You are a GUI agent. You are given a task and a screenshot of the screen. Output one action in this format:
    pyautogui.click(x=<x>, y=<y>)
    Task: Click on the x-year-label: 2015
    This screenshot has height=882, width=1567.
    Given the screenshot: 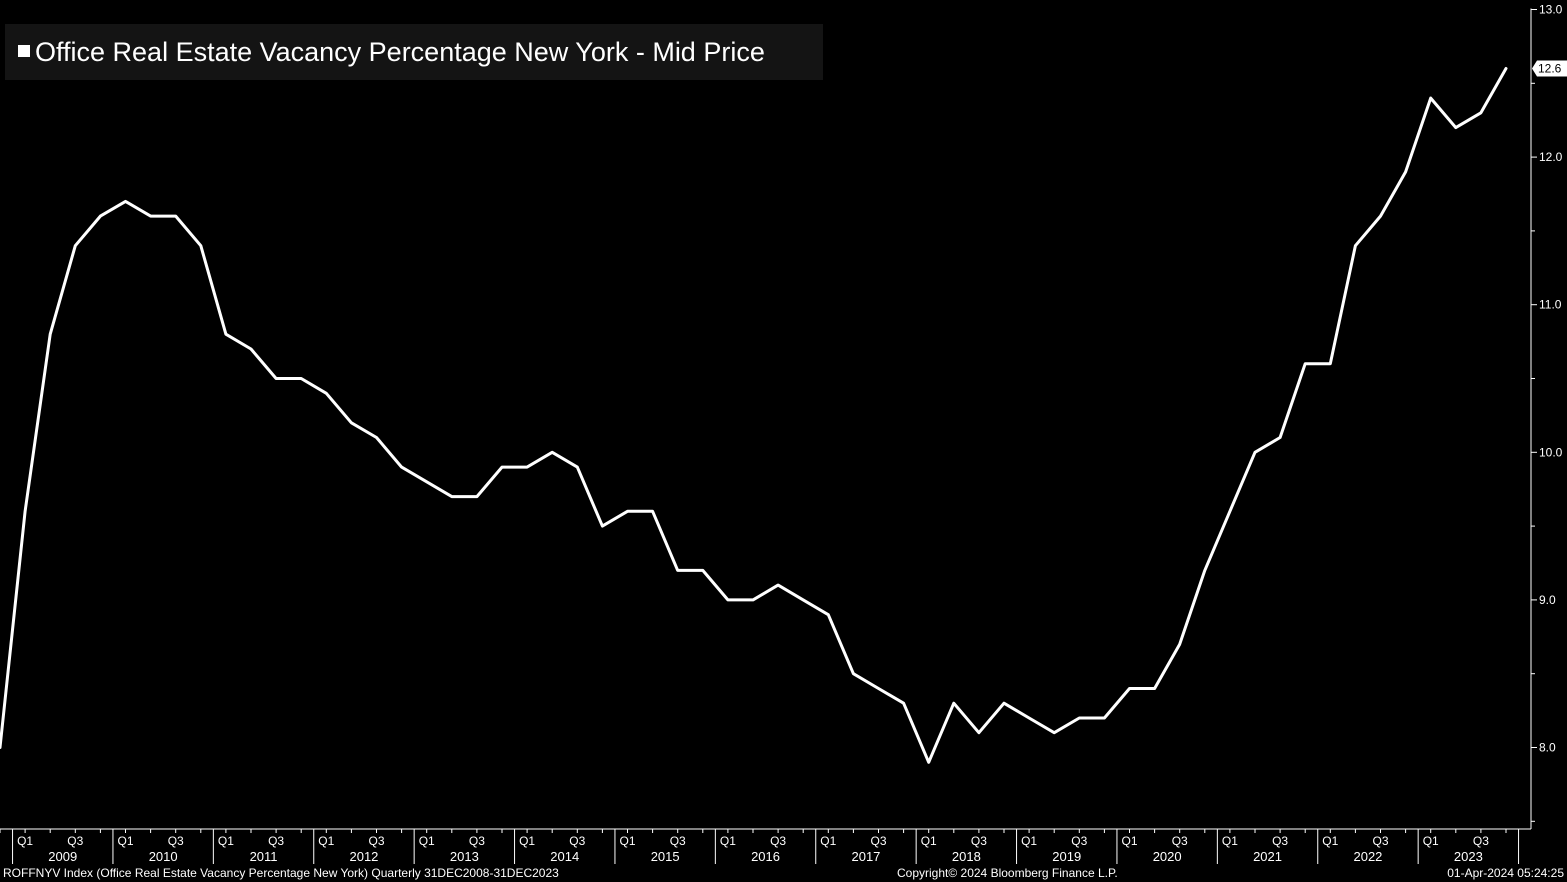 What is the action you would take?
    pyautogui.click(x=665, y=856)
    